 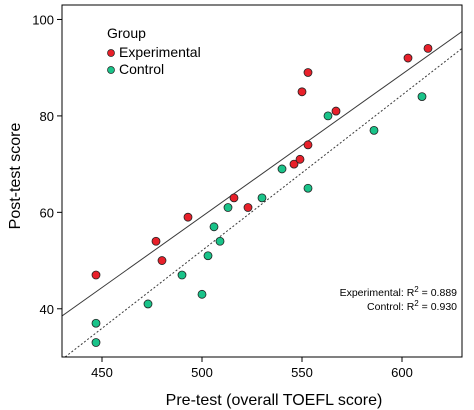 What do you see at coordinates (202, 372) in the screenshot?
I see `x-tick-label: 500` at bounding box center [202, 372].